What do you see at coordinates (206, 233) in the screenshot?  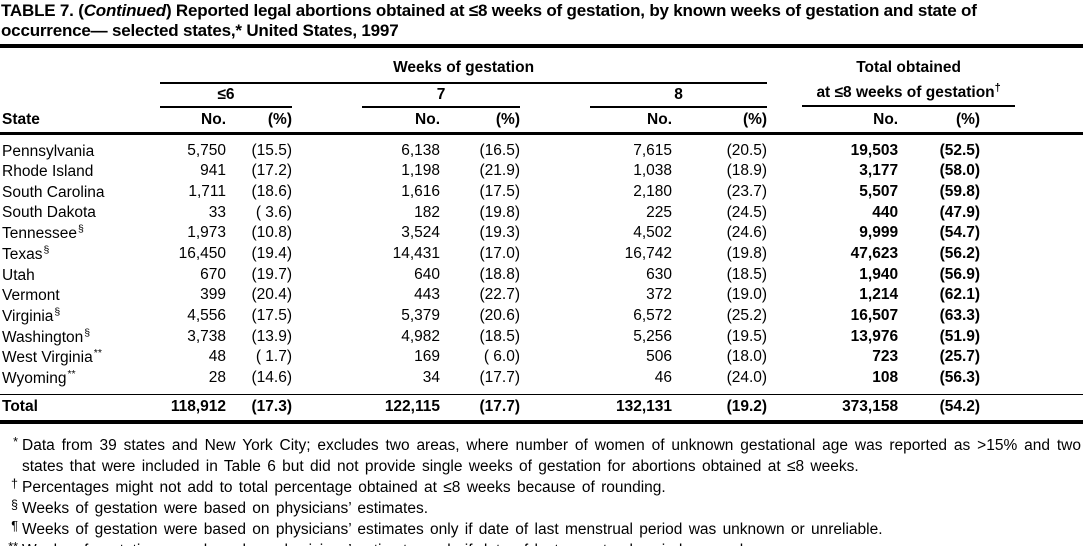 I see `cell-no-le6: 1,973` at bounding box center [206, 233].